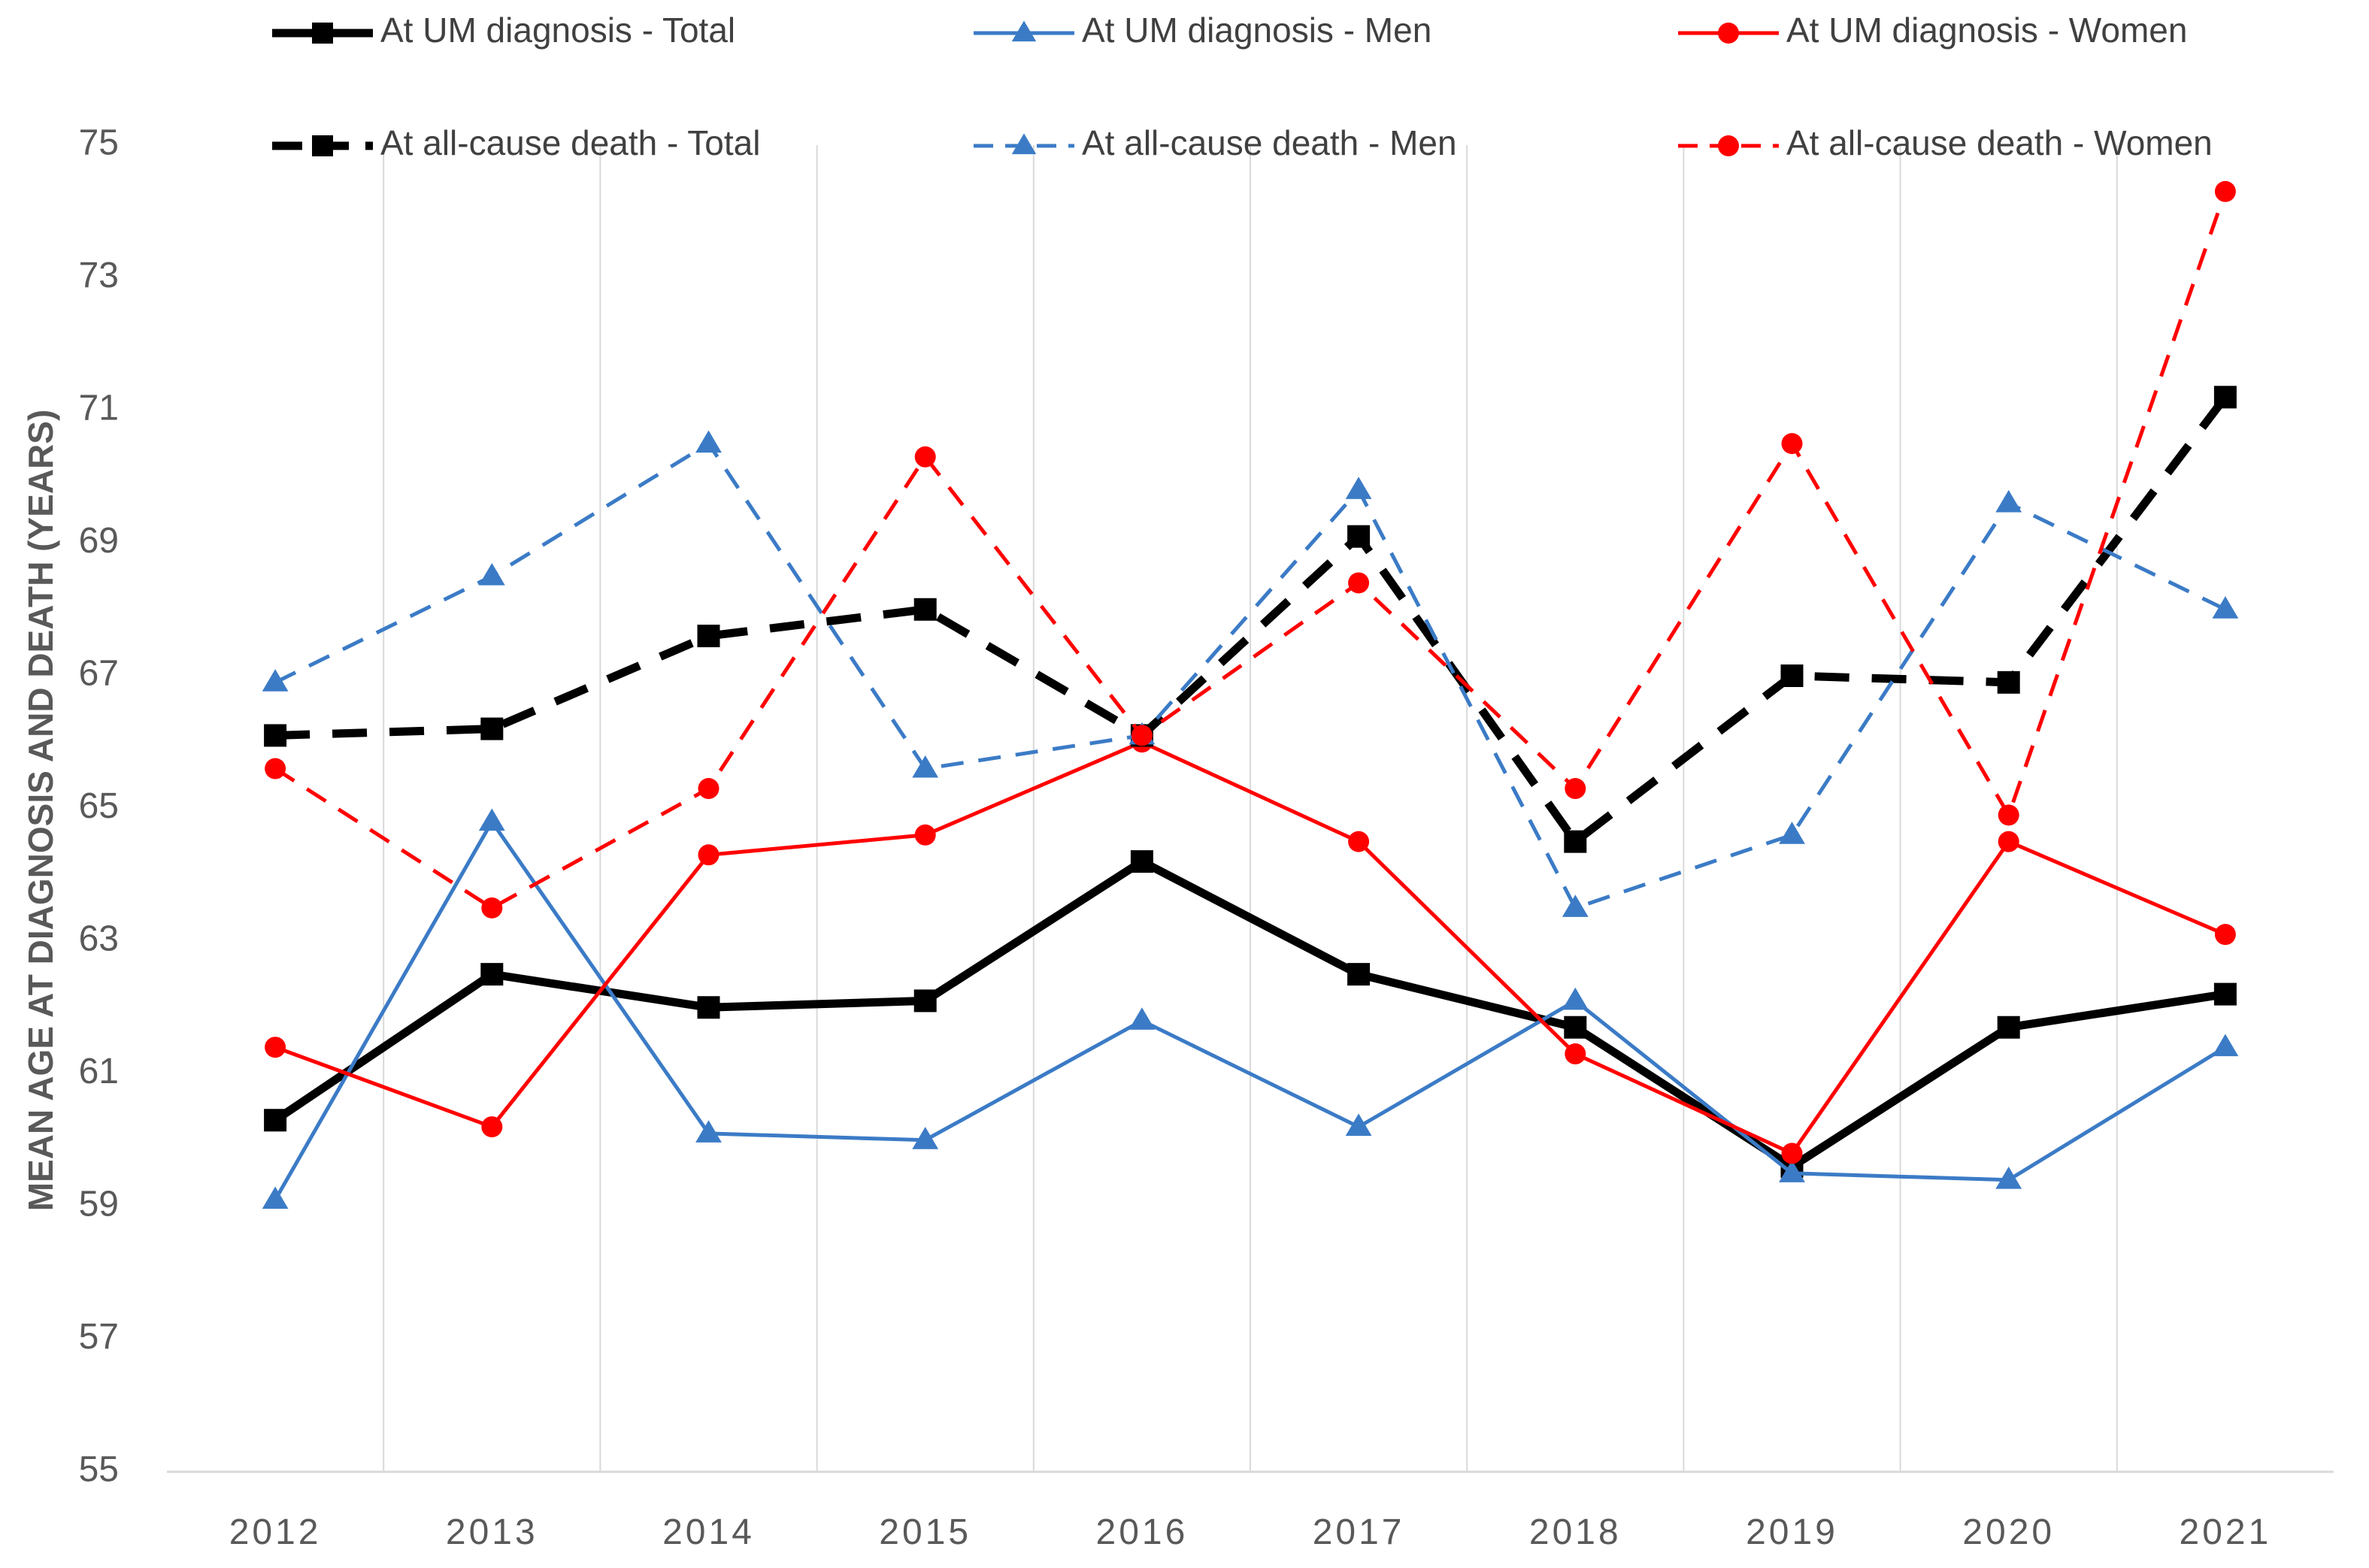 The width and height of the screenshot is (2369, 1568). Describe the element at coordinates (708, 441) in the screenshot. I see `data-point-at-all-cause-death-men-2014` at that location.